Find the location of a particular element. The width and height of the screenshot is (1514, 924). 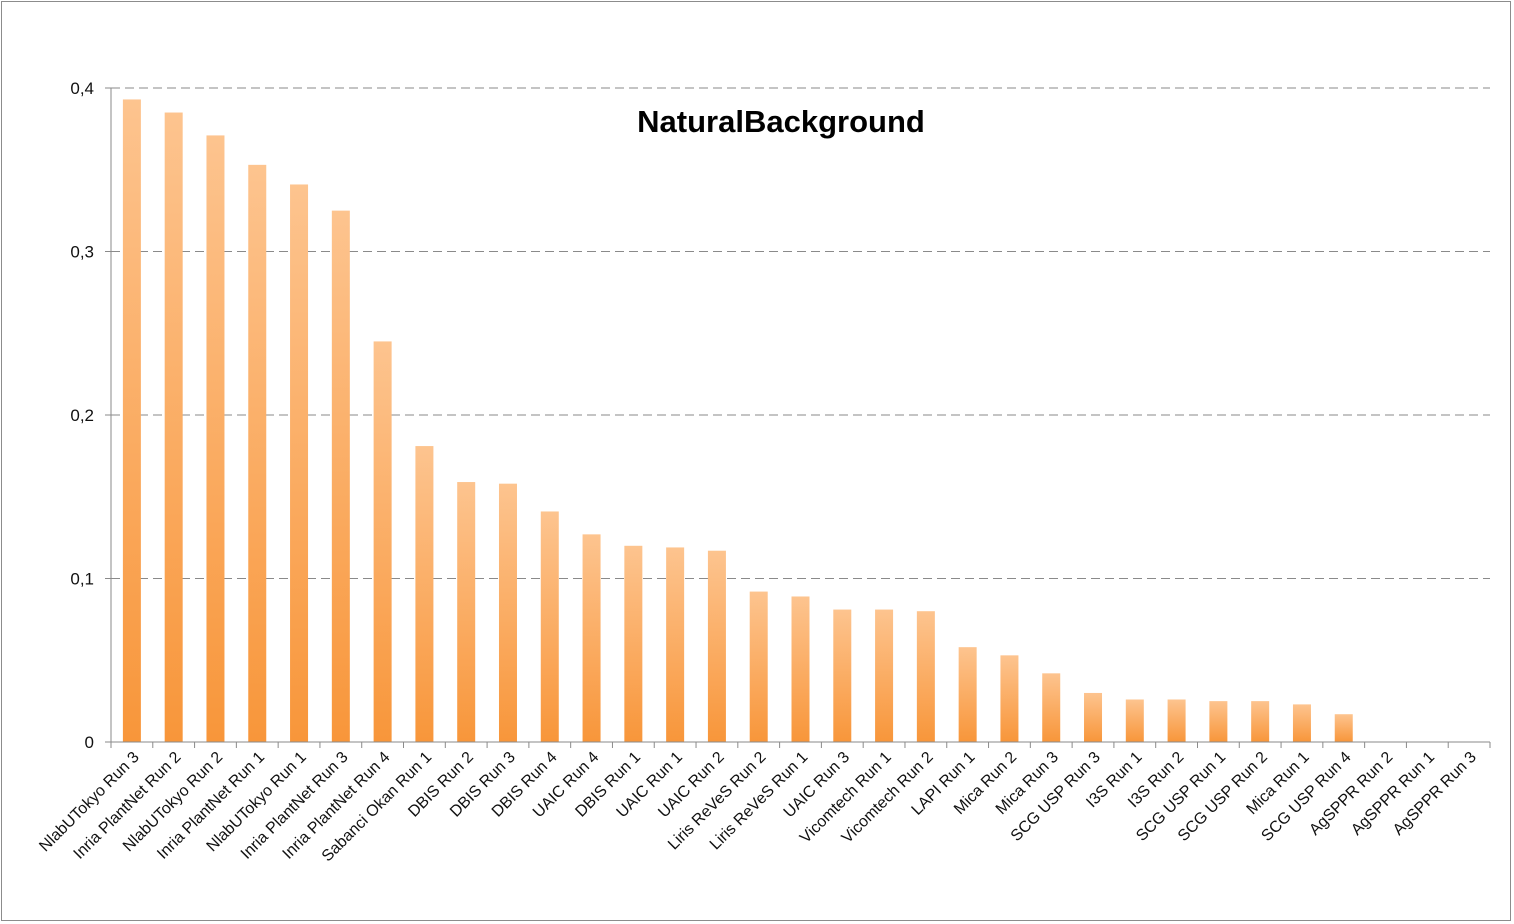

y-tick-labels: 0 0,1 0,2 0,3 0,4 is located at coordinates (82, 415).